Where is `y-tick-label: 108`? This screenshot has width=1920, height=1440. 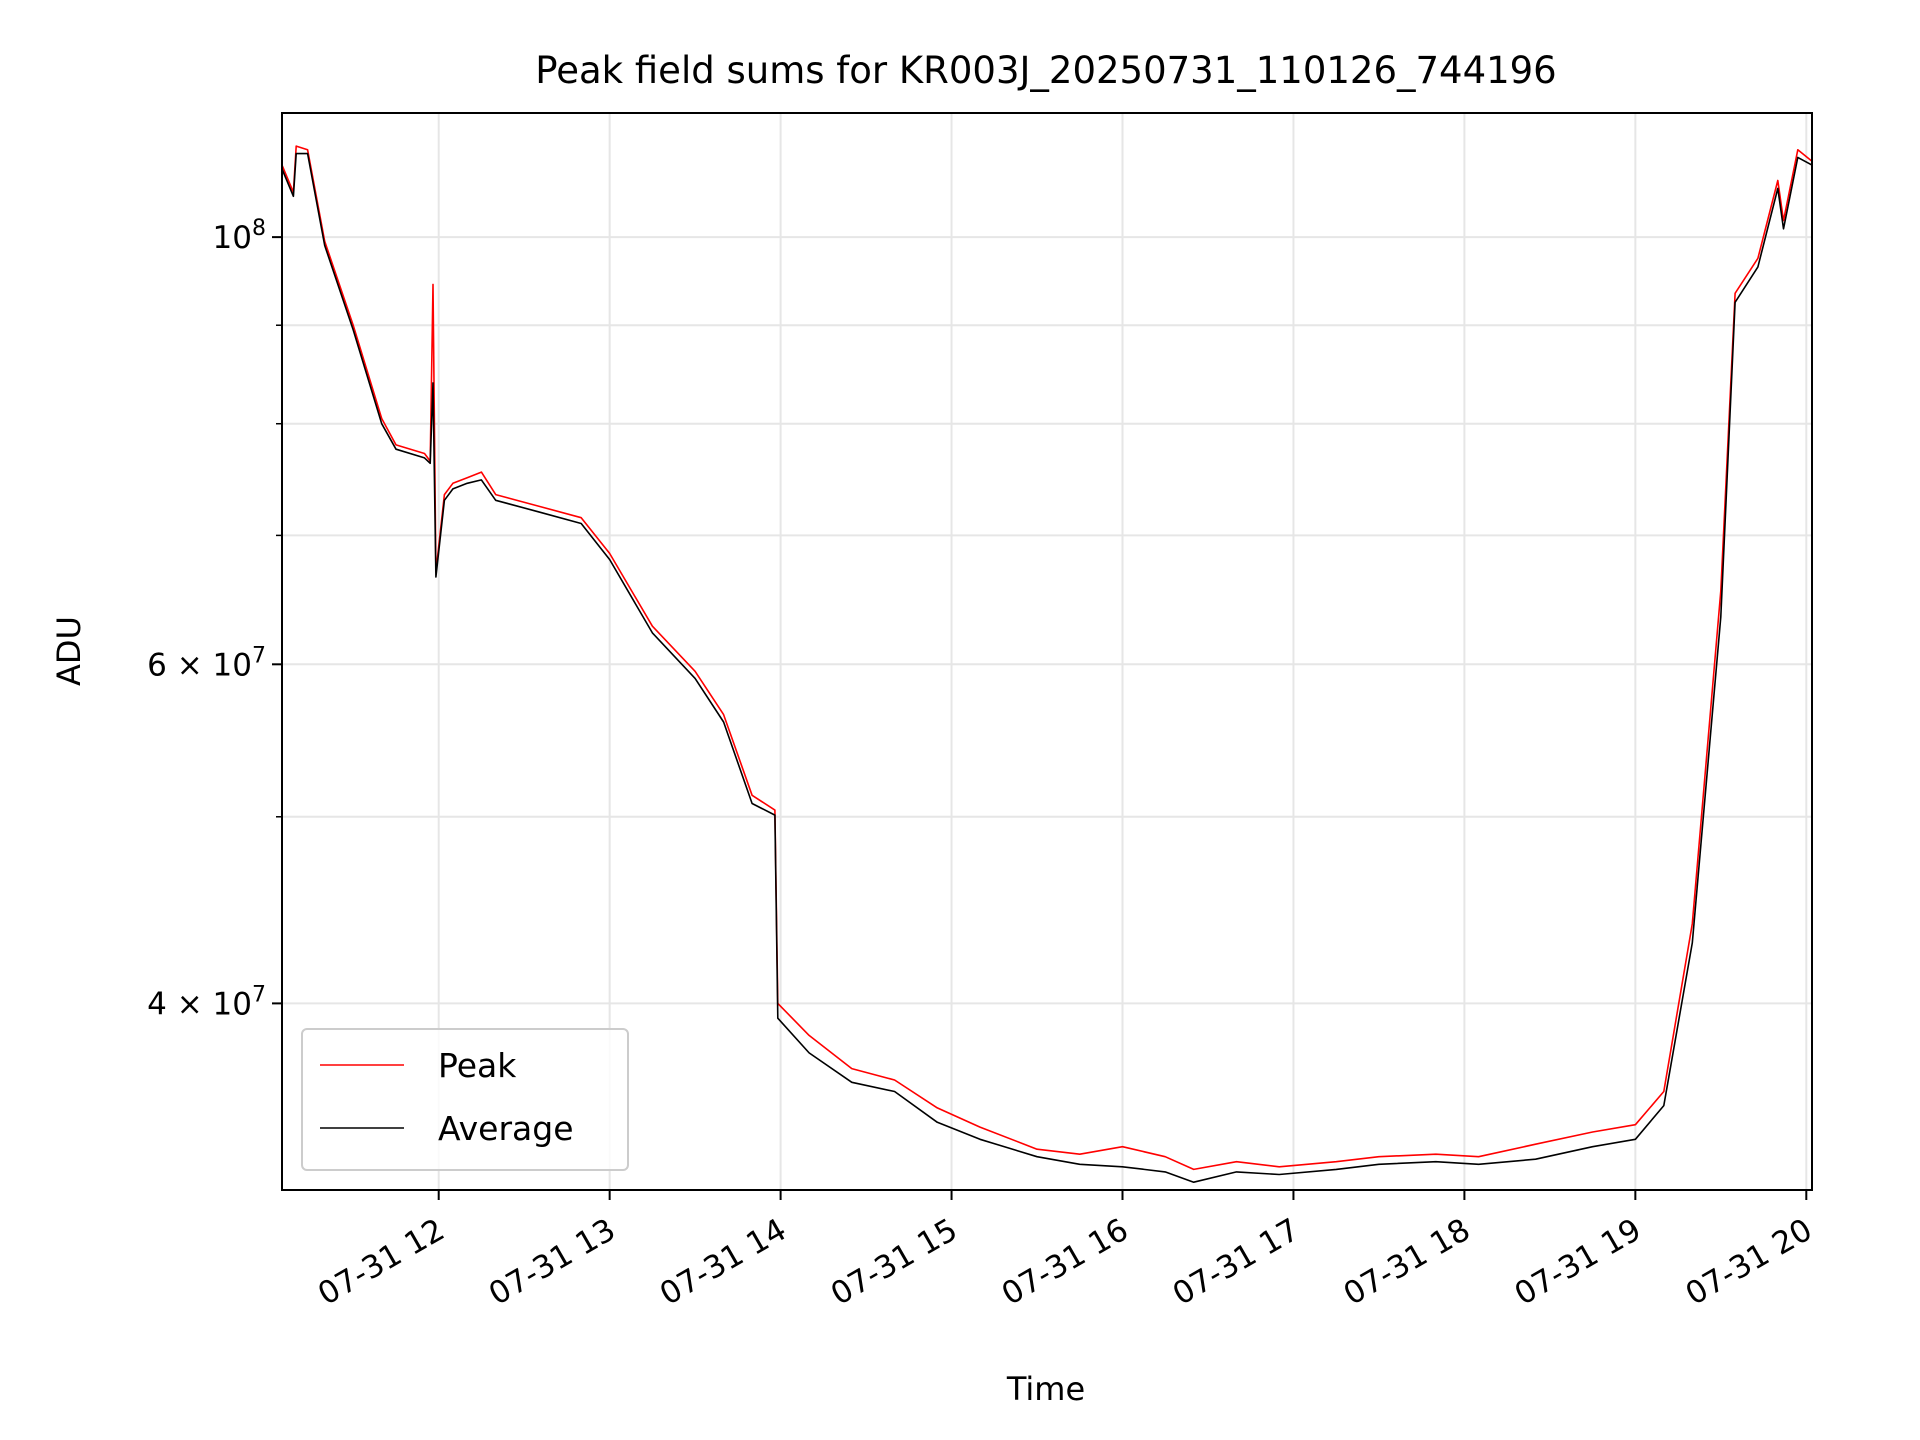 y-tick-label: 108 is located at coordinates (239, 236).